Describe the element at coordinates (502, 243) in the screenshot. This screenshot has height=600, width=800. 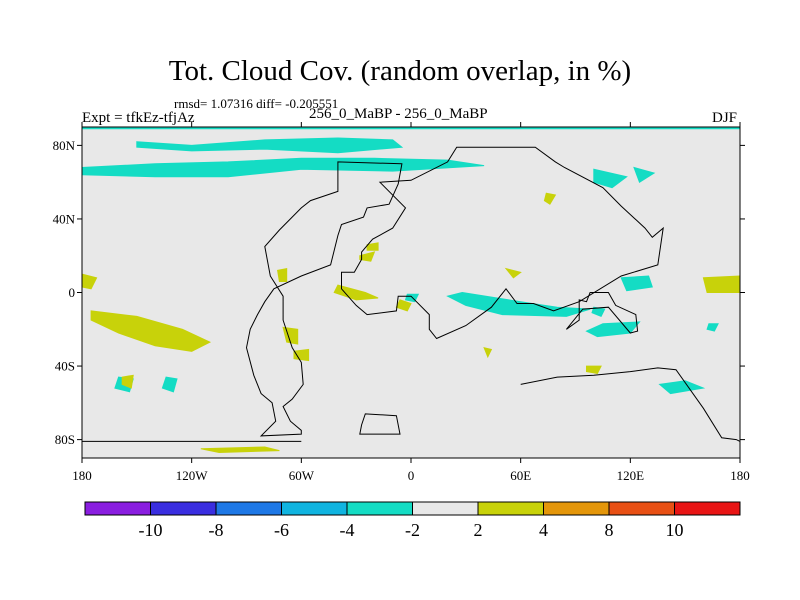
I see `coastline-eurasia-africa` at that location.